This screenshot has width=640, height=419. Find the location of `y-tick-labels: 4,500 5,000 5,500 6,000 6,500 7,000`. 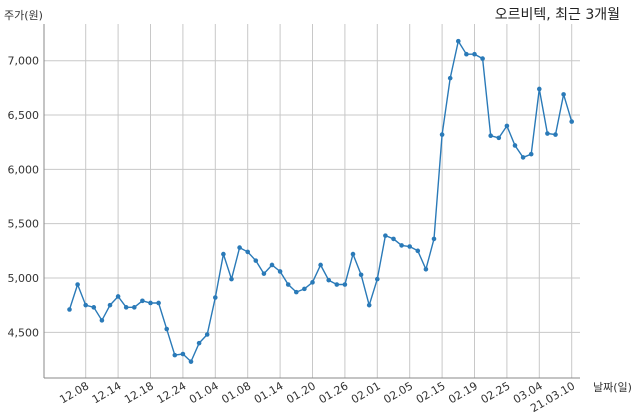

y-tick-labels: 4,500 5,000 5,500 6,000 6,500 7,000 is located at coordinates (24, 197).